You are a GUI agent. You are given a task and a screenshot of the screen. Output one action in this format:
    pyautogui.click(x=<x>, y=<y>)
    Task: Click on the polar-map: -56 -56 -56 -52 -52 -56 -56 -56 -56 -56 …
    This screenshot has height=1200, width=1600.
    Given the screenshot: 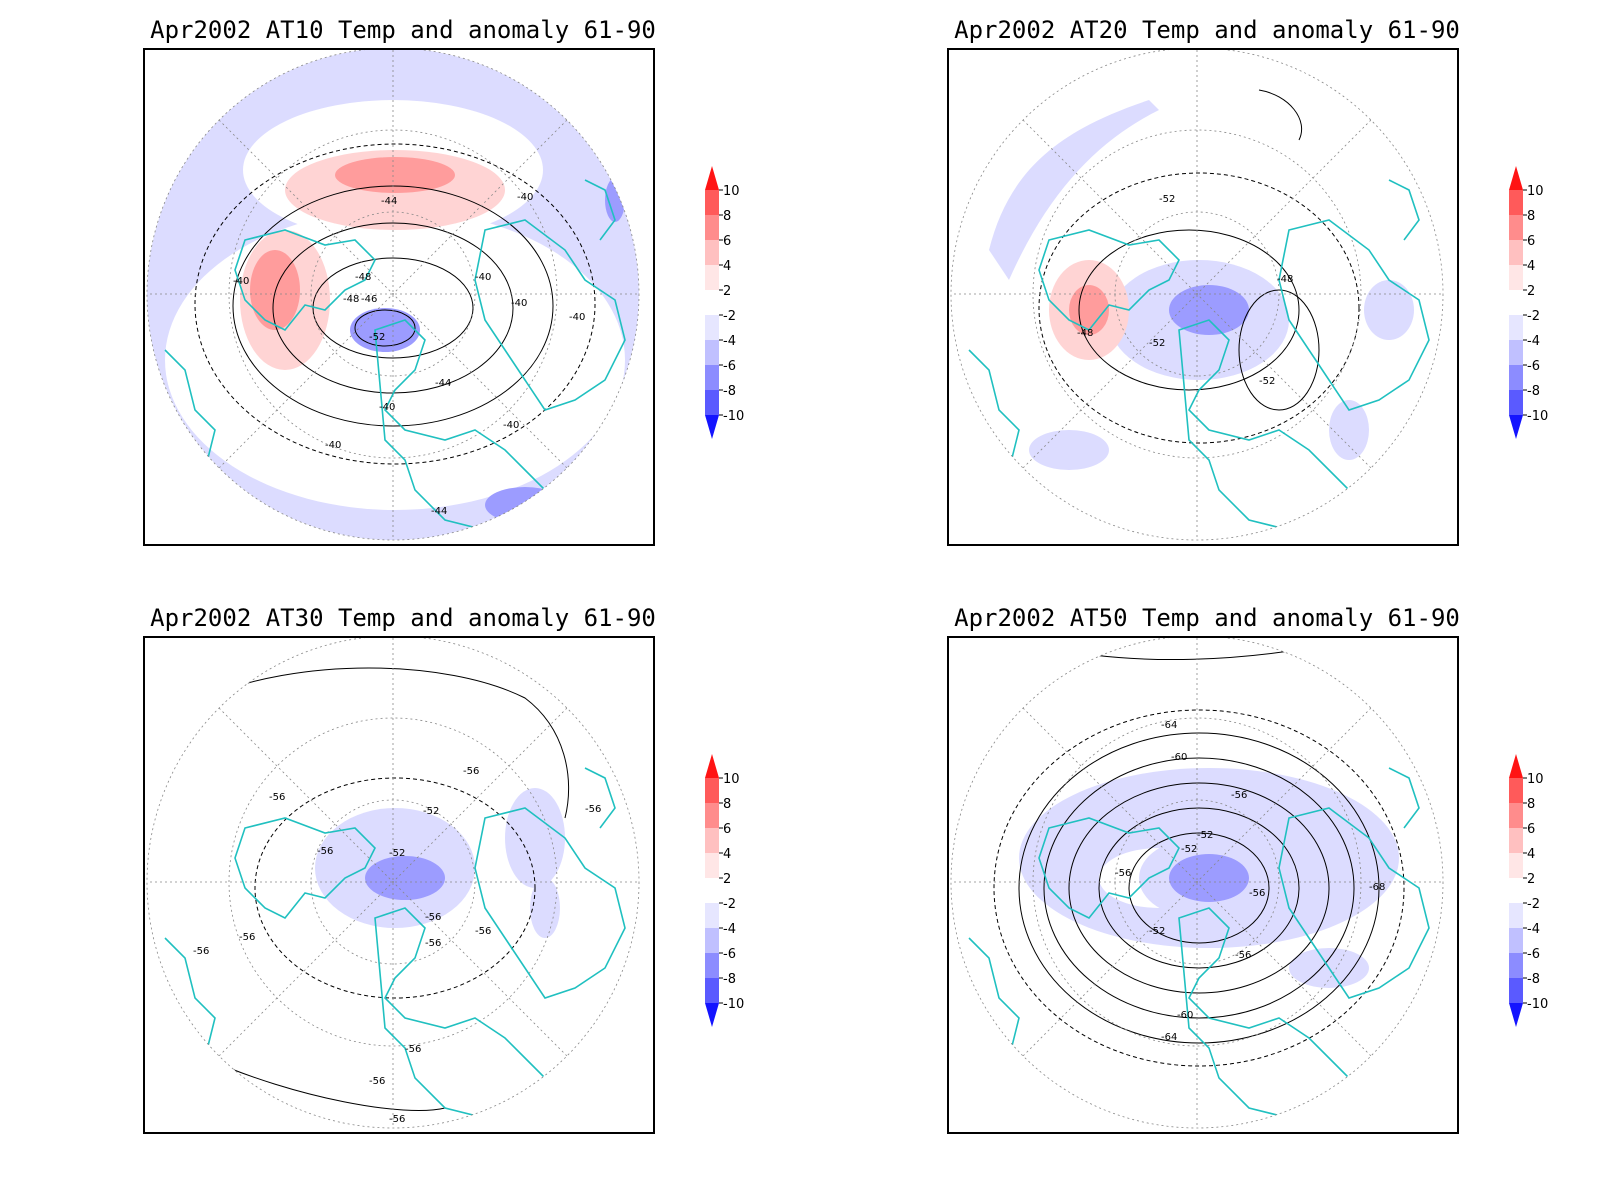 What is the action you would take?
    pyautogui.click(x=399, y=885)
    